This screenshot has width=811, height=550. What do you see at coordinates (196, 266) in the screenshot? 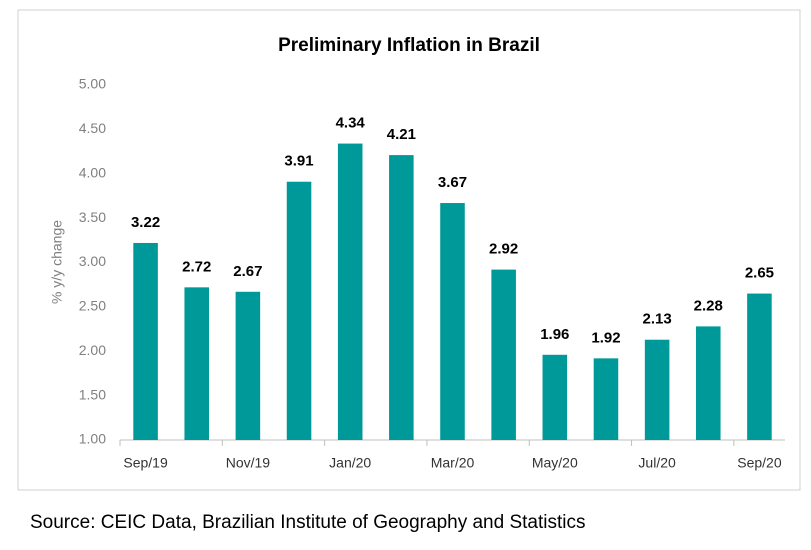
I see `data-label: 2.72` at bounding box center [196, 266].